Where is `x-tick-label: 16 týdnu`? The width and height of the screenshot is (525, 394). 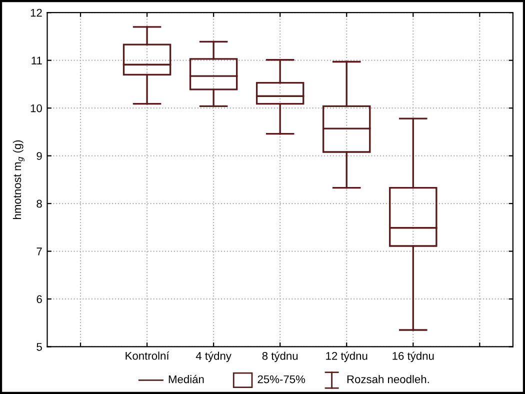 x-tick-label: 16 týdnu is located at coordinates (413, 357).